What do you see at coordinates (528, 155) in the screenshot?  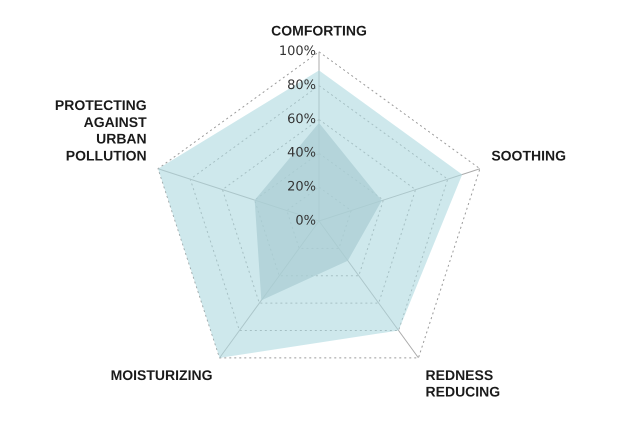 I see `spoke-label: SOOTHING` at bounding box center [528, 155].